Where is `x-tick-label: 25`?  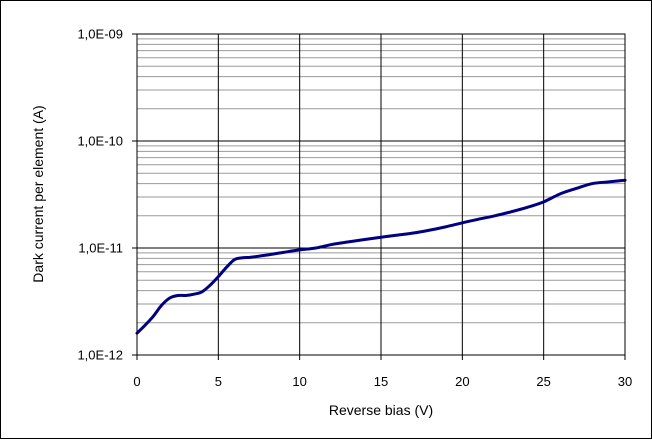
x-tick-label: 25 is located at coordinates (543, 381).